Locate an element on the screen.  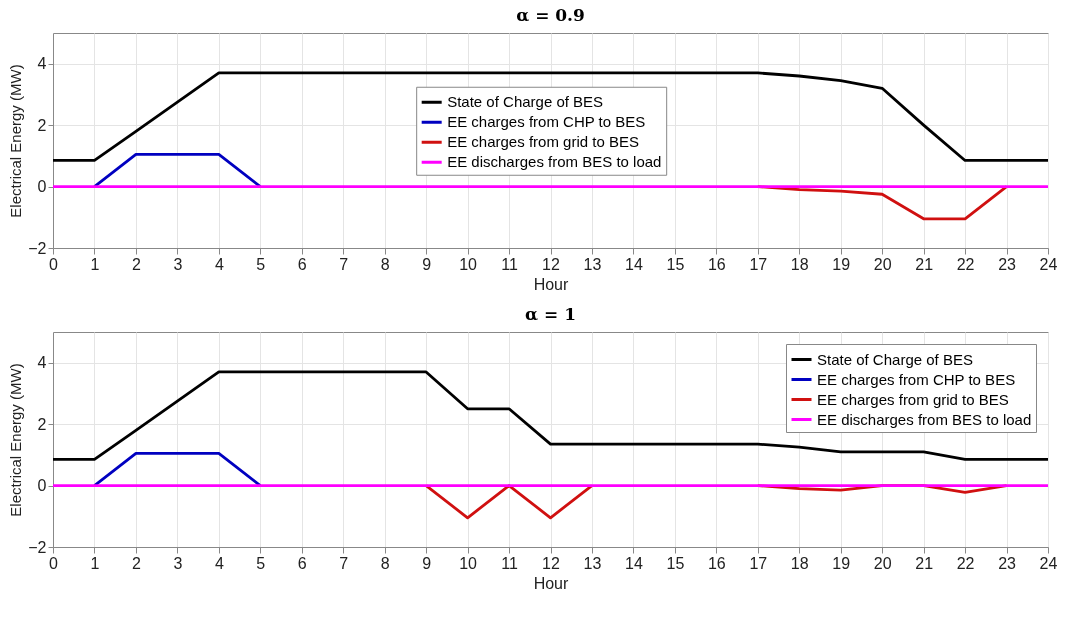
chart-title: α = 0.9 is located at coordinates (550, 15).